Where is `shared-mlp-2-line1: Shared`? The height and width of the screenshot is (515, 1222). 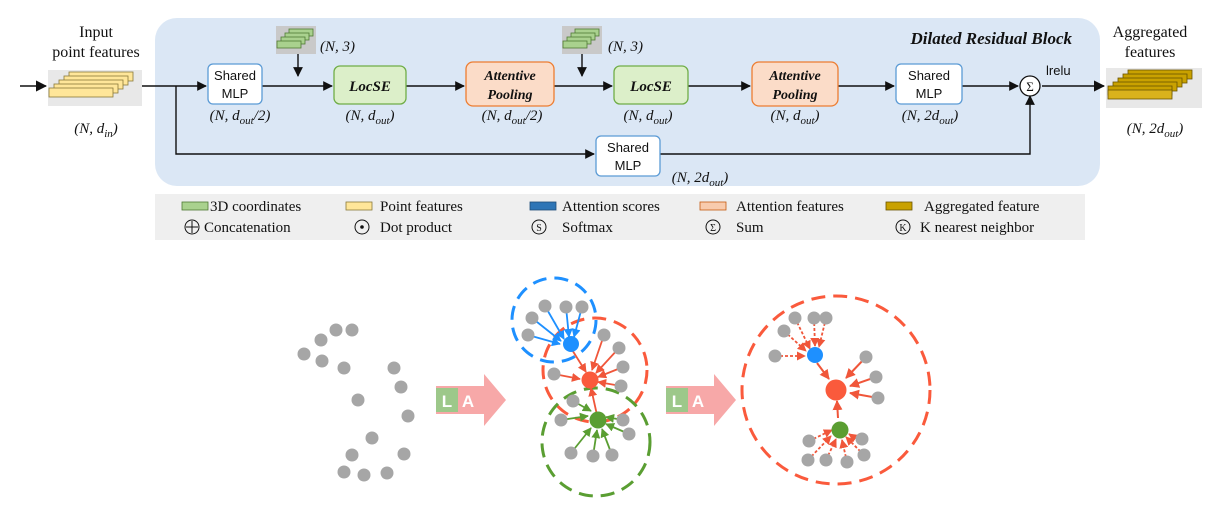
shared-mlp-2-line1: Shared is located at coordinates (929, 75).